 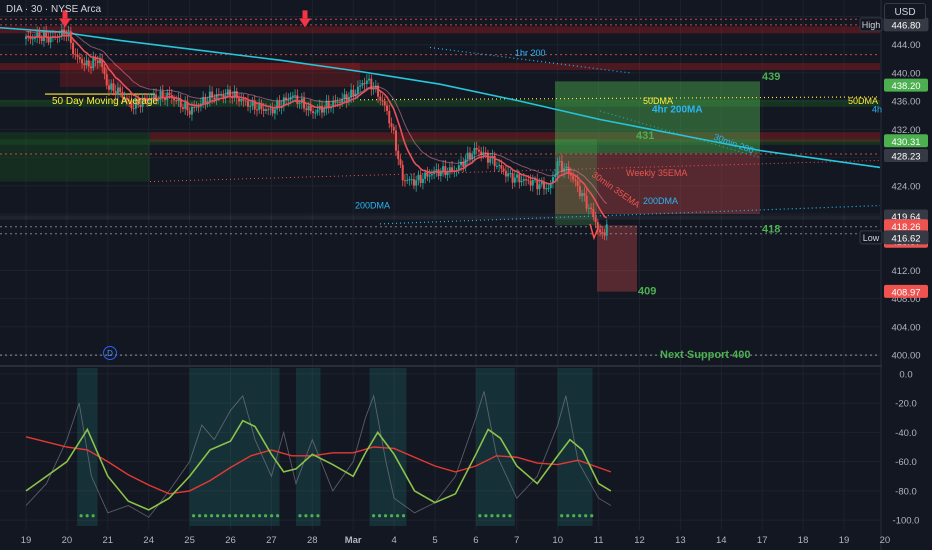 What do you see at coordinates (110, 353) in the screenshot?
I see `dividend-marker: D` at bounding box center [110, 353].